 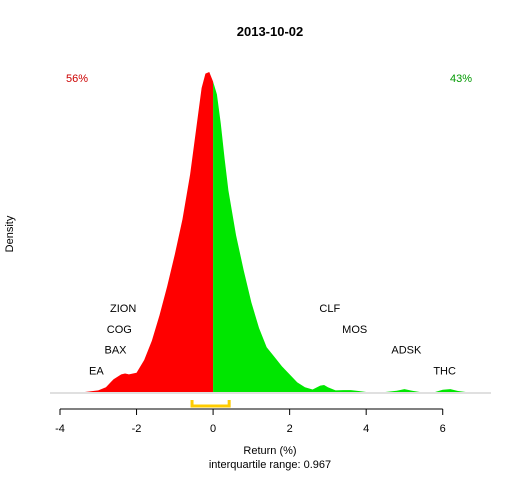 I want to click on x-axis: -4 -2 0 2 4 6, so click(x=250, y=421).